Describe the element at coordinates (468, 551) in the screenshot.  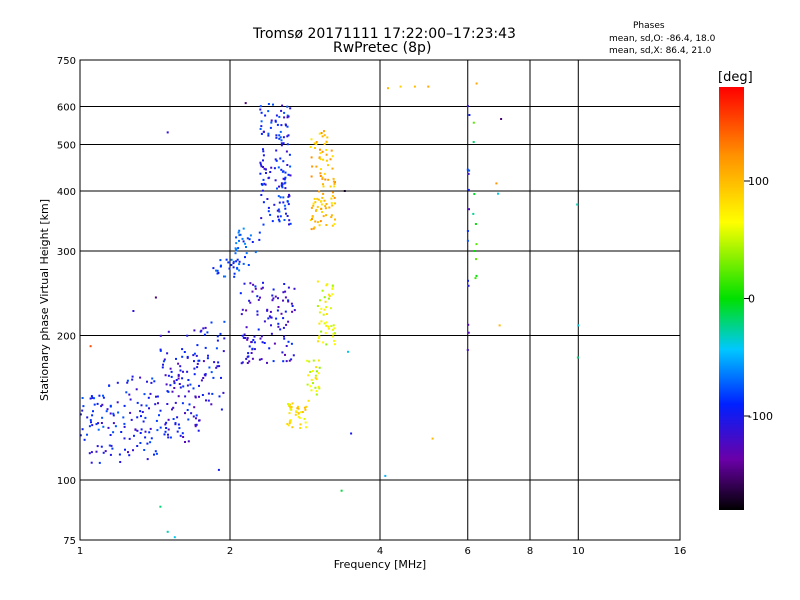
I see `x-tick-label: 6` at that location.